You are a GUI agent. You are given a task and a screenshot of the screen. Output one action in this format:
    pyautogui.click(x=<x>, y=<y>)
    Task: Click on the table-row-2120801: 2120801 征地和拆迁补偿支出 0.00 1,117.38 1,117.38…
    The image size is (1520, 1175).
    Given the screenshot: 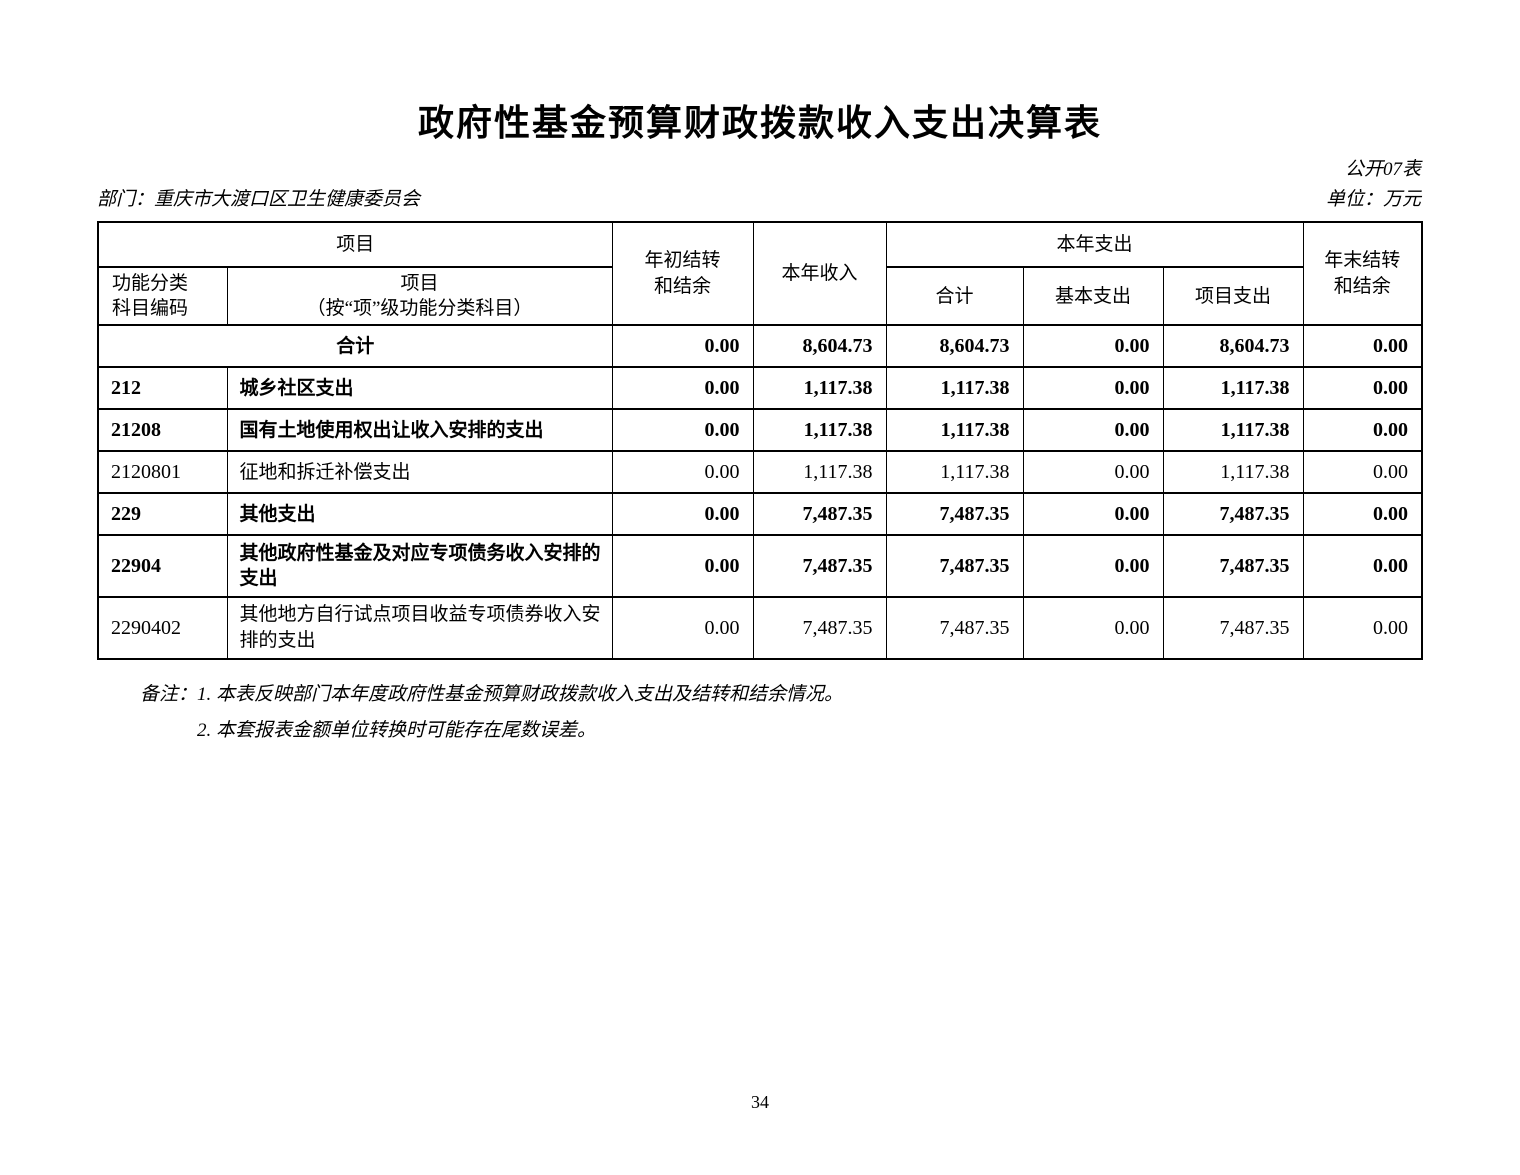 What is the action you would take?
    pyautogui.click(x=760, y=472)
    